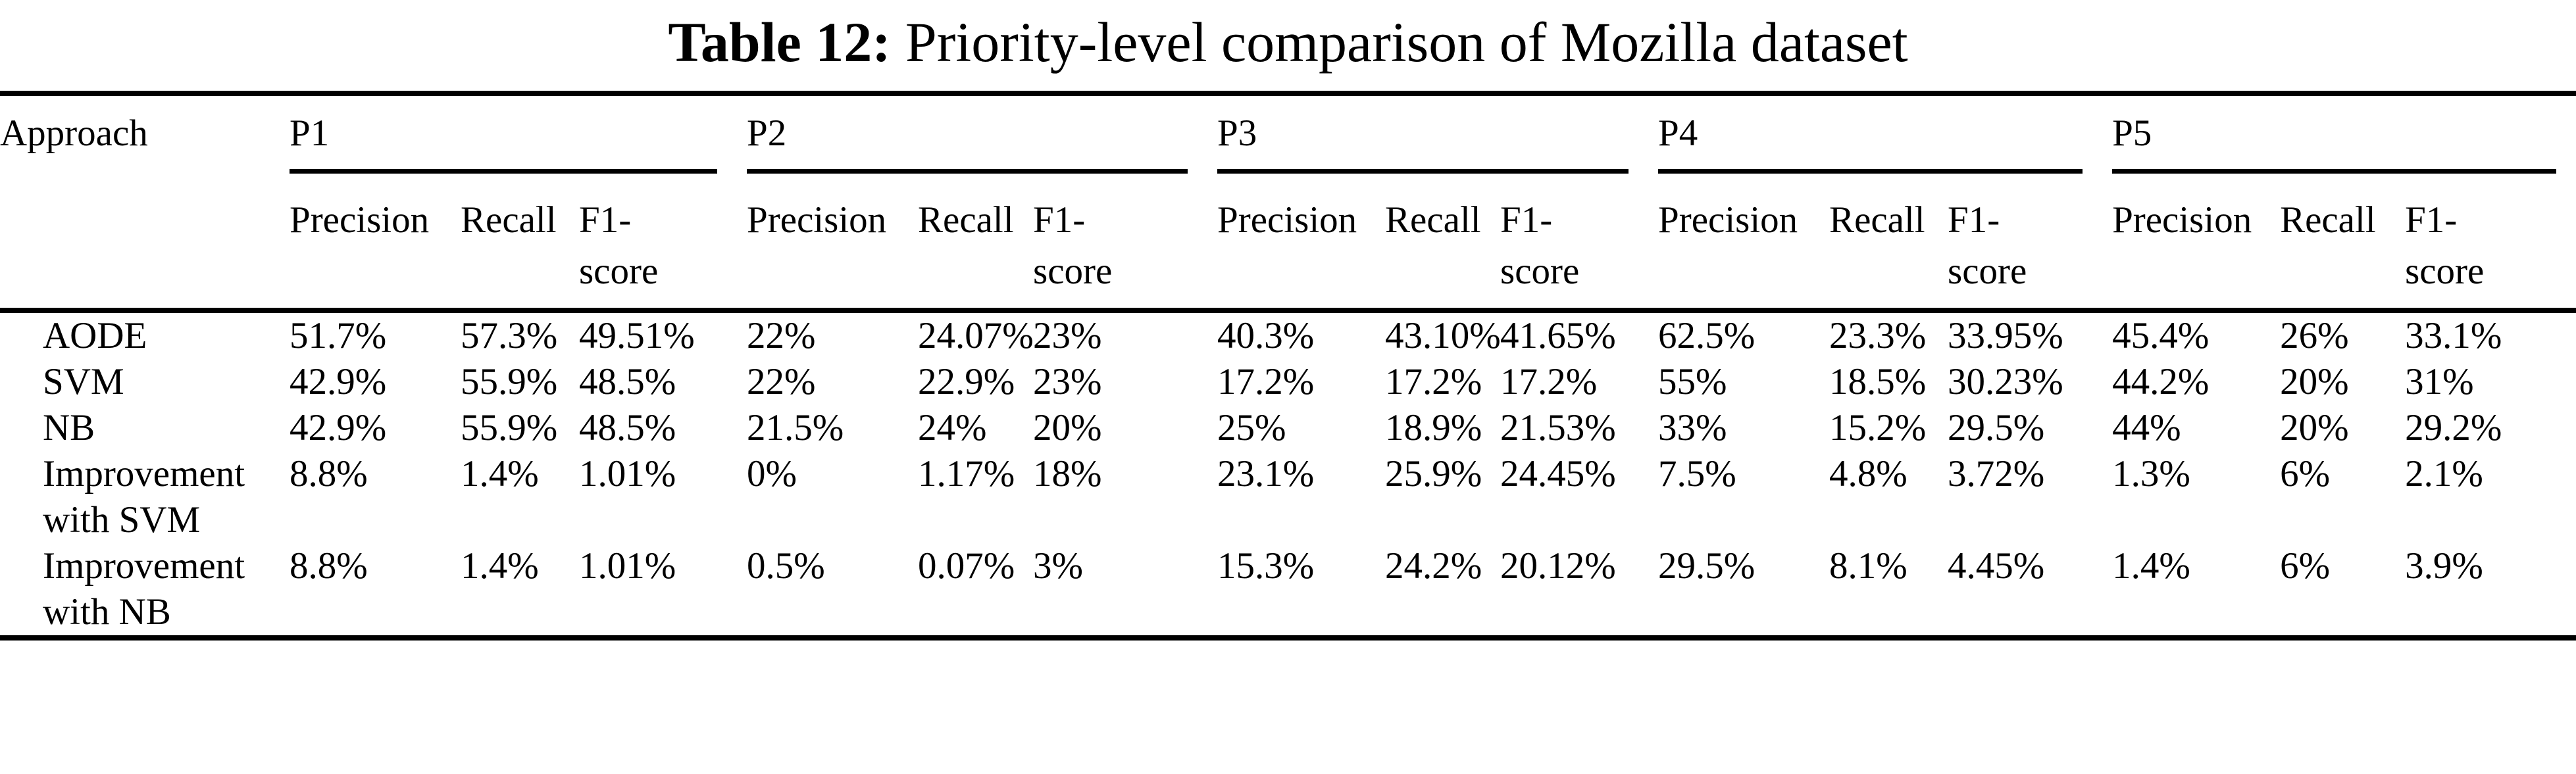 This screenshot has width=2576, height=774. Describe the element at coordinates (966, 566) in the screenshot. I see `value-cell: 0.07%` at that location.